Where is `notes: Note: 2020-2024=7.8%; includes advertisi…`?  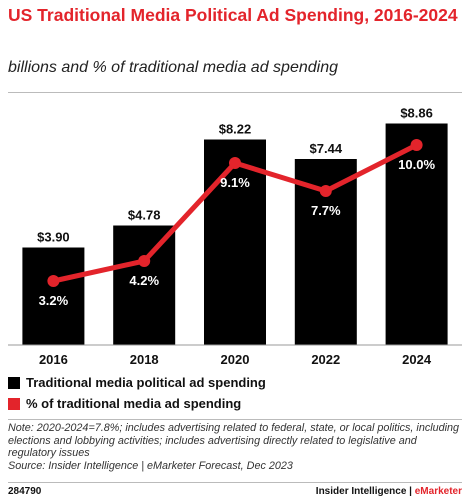
notes: Note: 2020-2024=7.8%; includes advertisi… is located at coordinates (235, 447).